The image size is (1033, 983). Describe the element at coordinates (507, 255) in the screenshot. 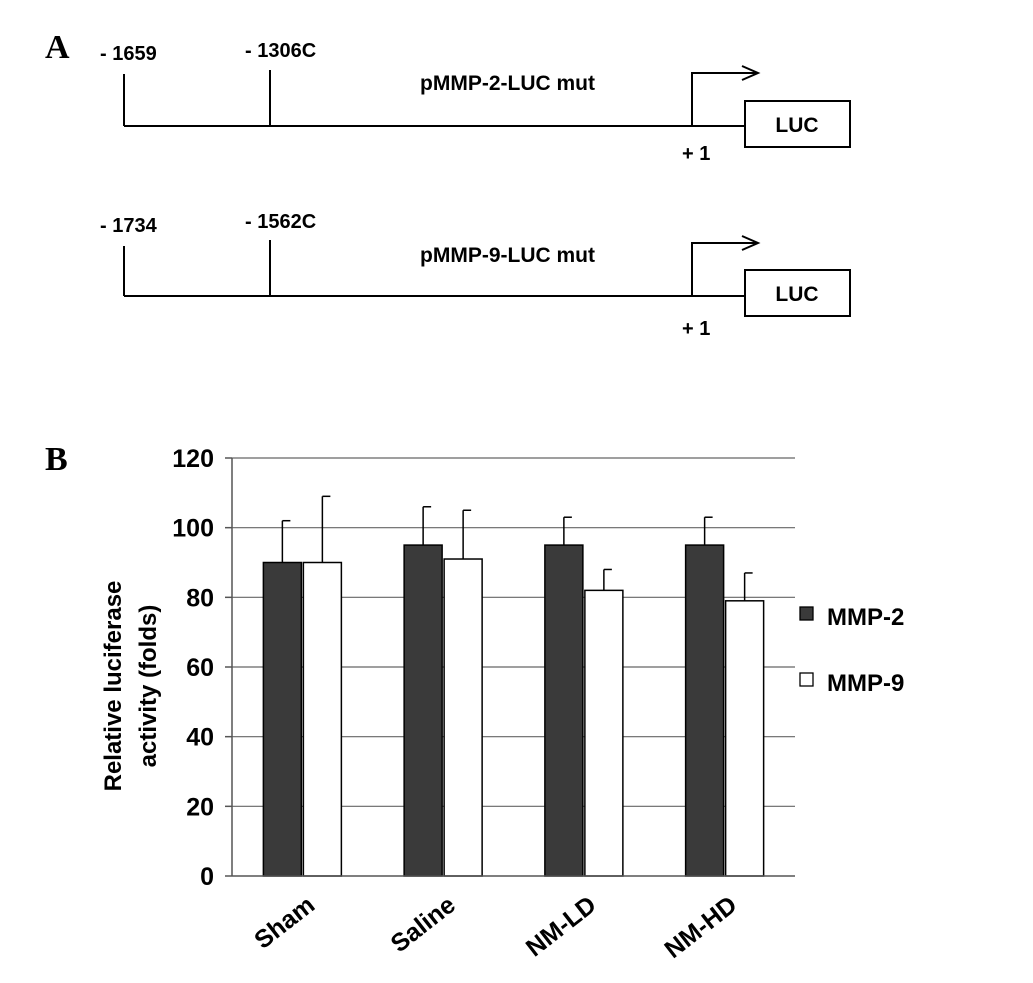

I see `construct-name: pMMP-9-LUC mut` at that location.